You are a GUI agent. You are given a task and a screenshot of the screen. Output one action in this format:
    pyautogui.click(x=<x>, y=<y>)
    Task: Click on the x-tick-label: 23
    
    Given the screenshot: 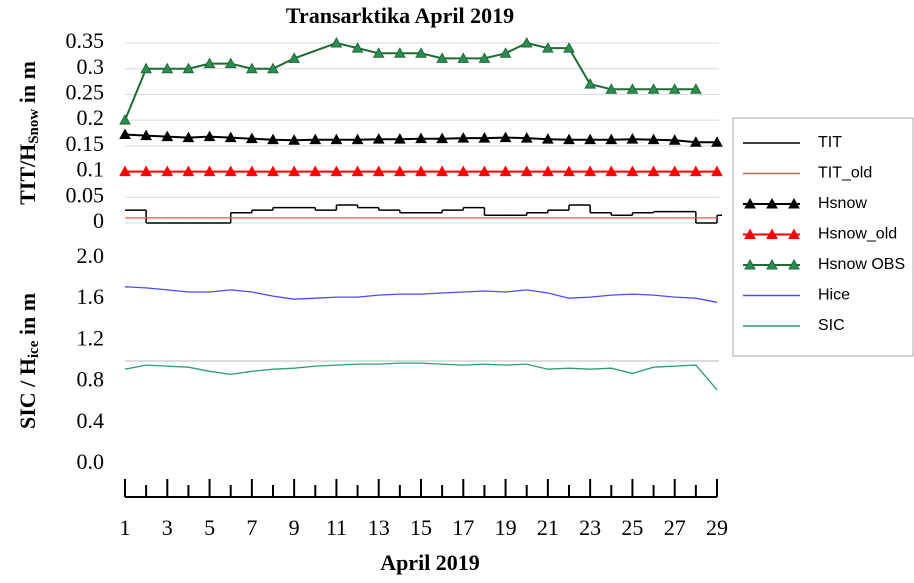 What is the action you would take?
    pyautogui.click(x=590, y=527)
    